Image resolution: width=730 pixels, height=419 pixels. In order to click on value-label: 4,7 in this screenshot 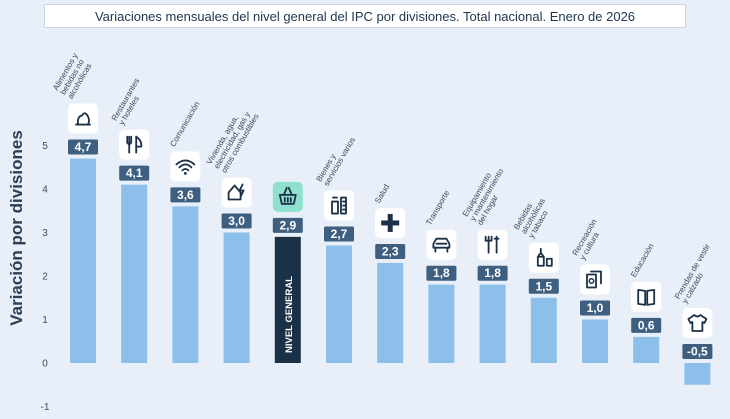, I will do `click(83, 147)`.